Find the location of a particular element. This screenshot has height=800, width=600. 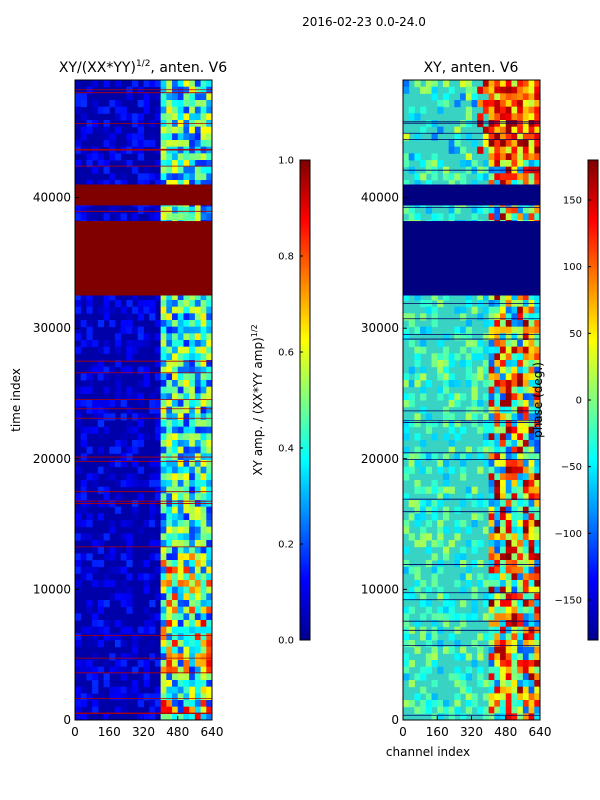

saturated-band is located at coordinates (143, 258).